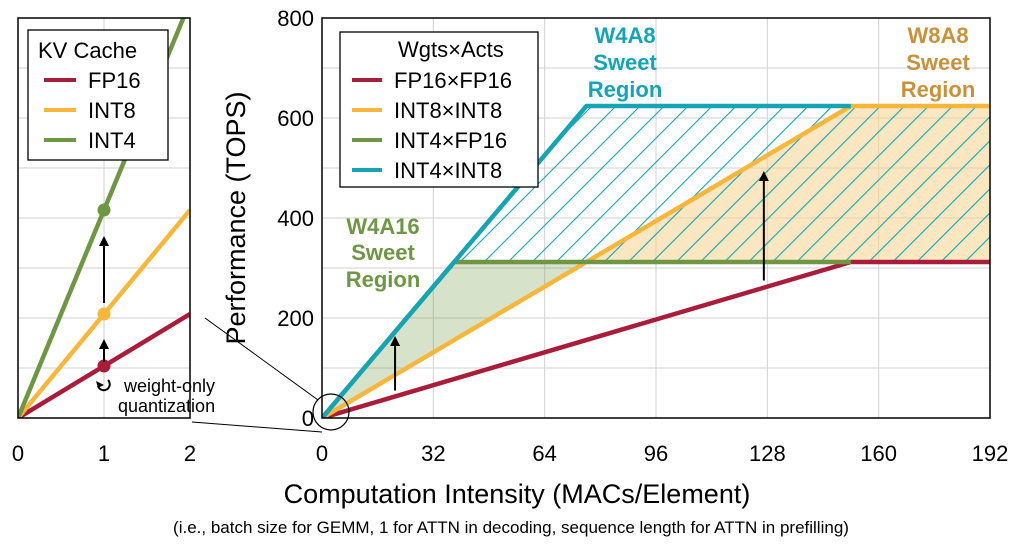  I want to click on right-x-tick-label: 32, so click(433, 453).